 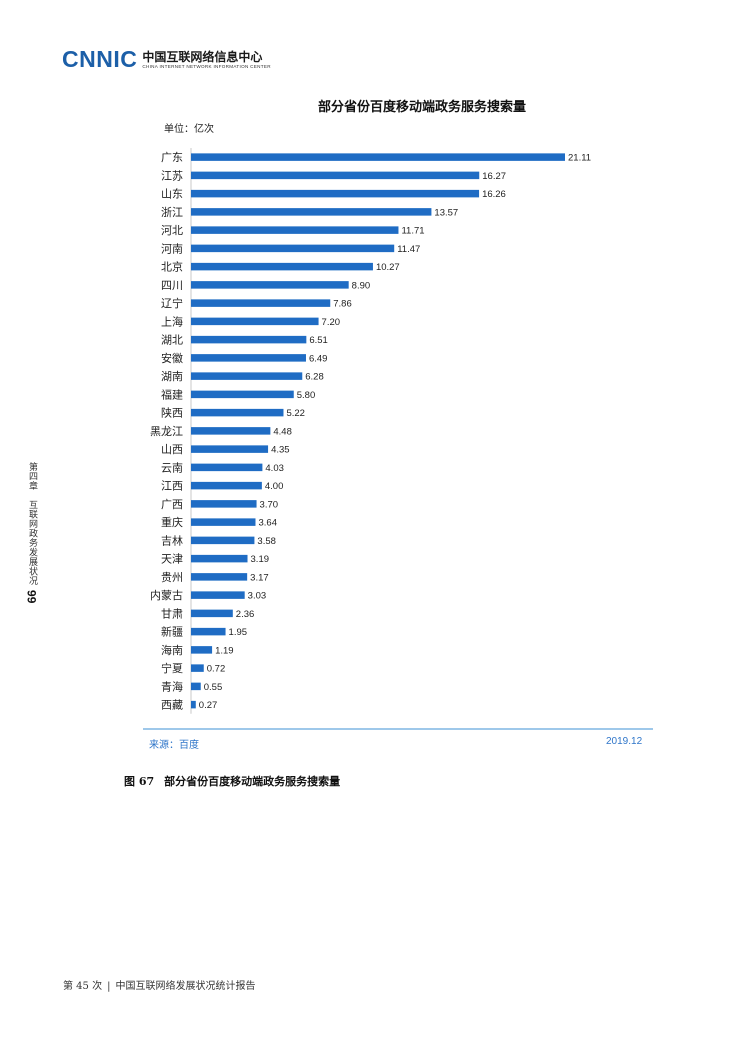 What do you see at coordinates (139, 781) in the screenshot?
I see `figure-number: 图 67` at bounding box center [139, 781].